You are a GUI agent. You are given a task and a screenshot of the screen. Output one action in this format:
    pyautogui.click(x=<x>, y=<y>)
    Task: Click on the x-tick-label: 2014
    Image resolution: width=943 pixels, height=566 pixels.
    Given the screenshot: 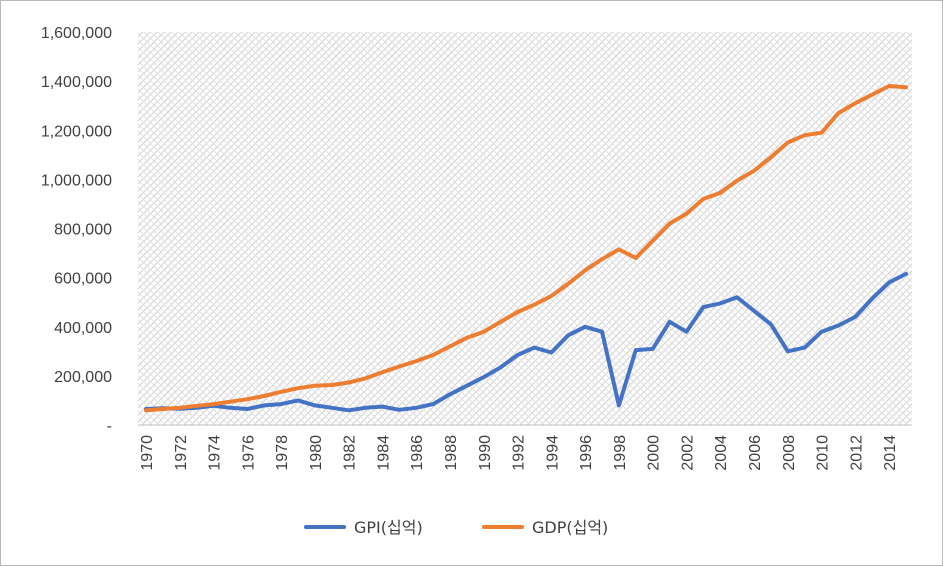 What is the action you would take?
    pyautogui.click(x=890, y=453)
    